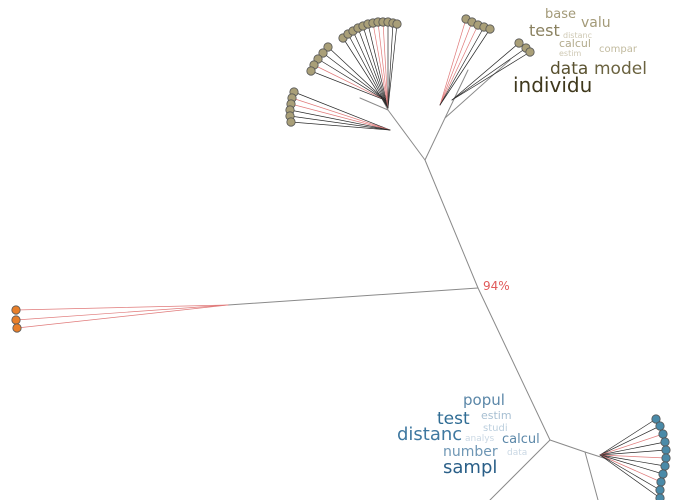 The height and width of the screenshot is (500, 680). I want to click on word-cloud-term-teal: analys, so click(480, 439).